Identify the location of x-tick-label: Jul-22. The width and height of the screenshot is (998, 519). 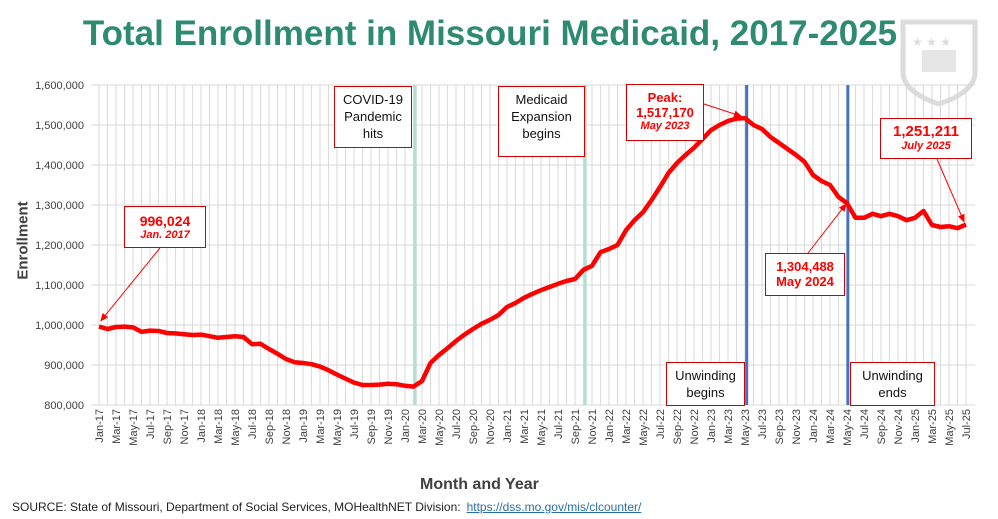
(661, 424).